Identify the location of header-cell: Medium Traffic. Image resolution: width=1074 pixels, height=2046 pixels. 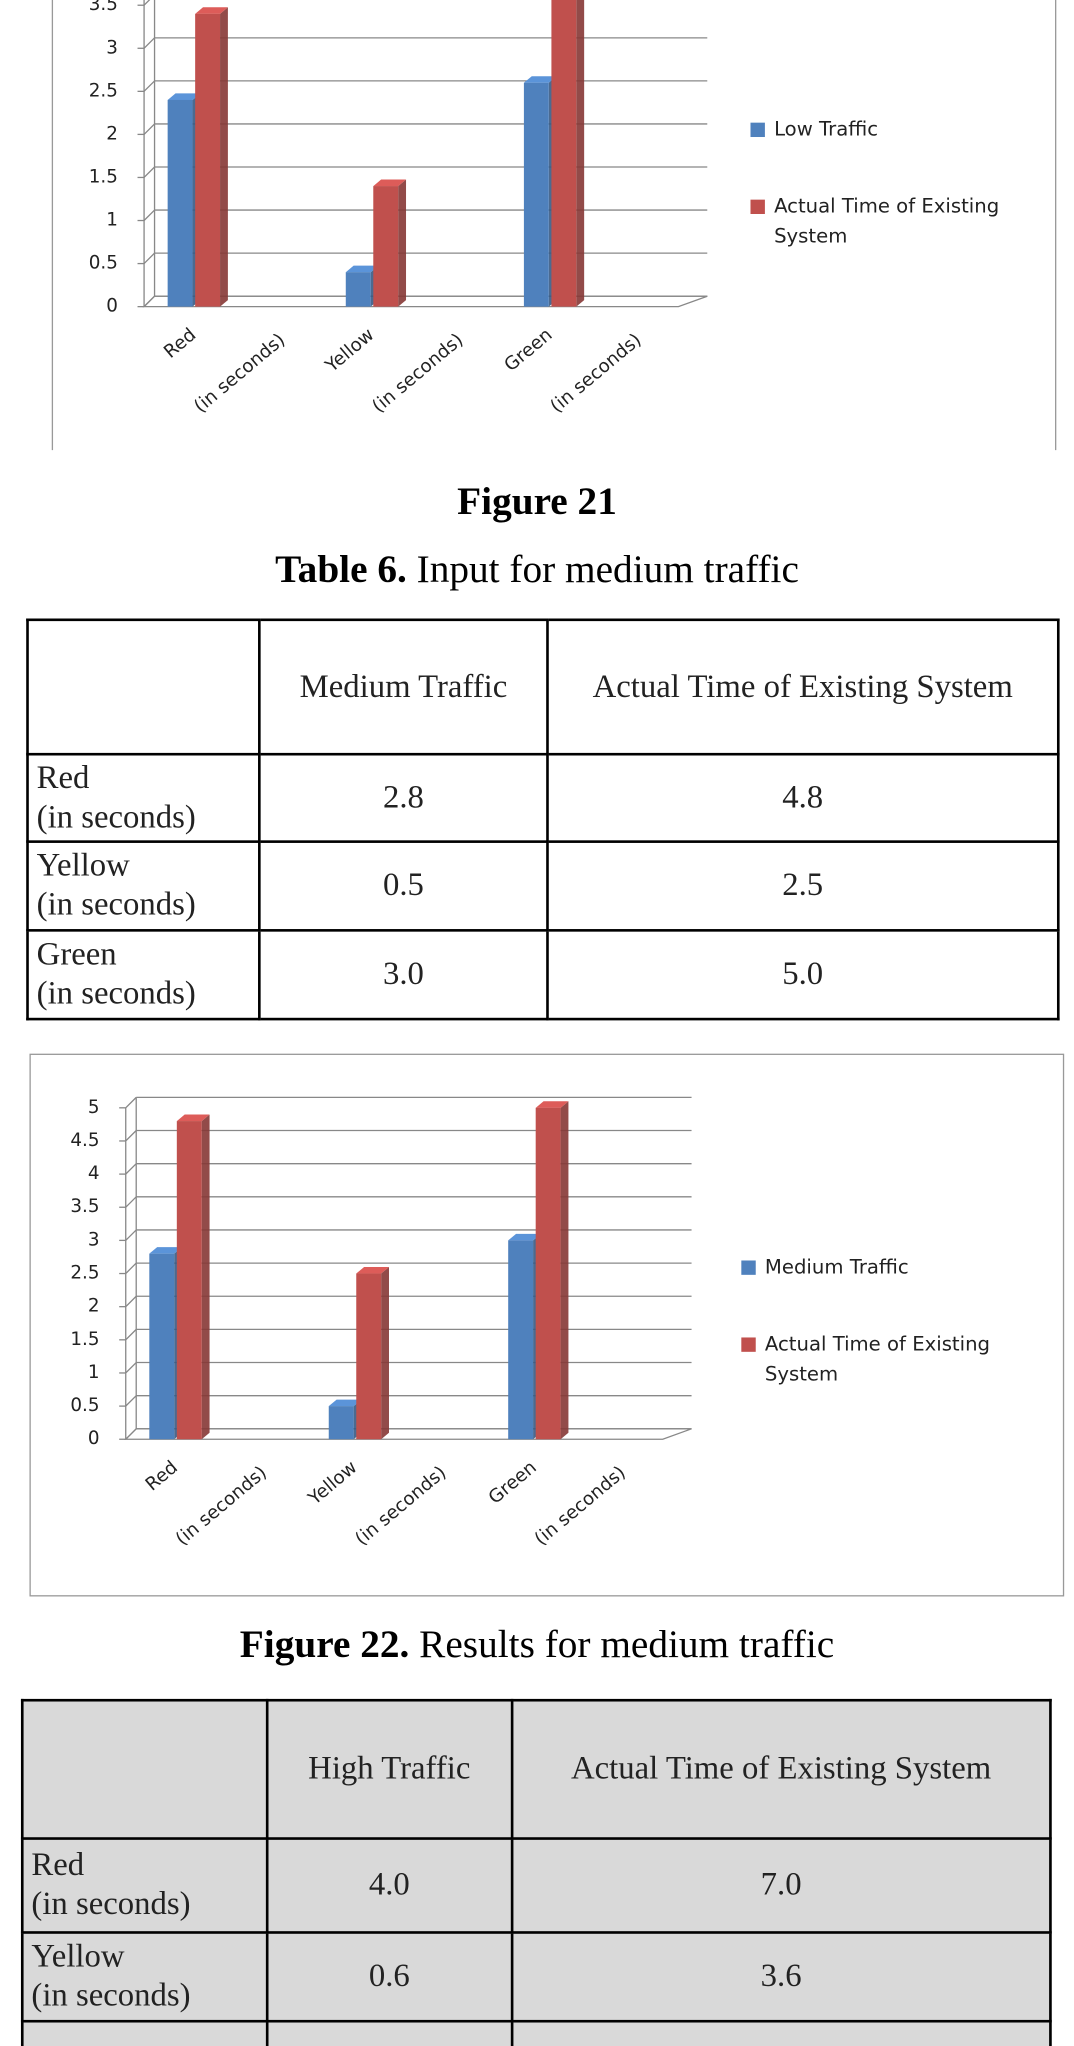
(403, 687).